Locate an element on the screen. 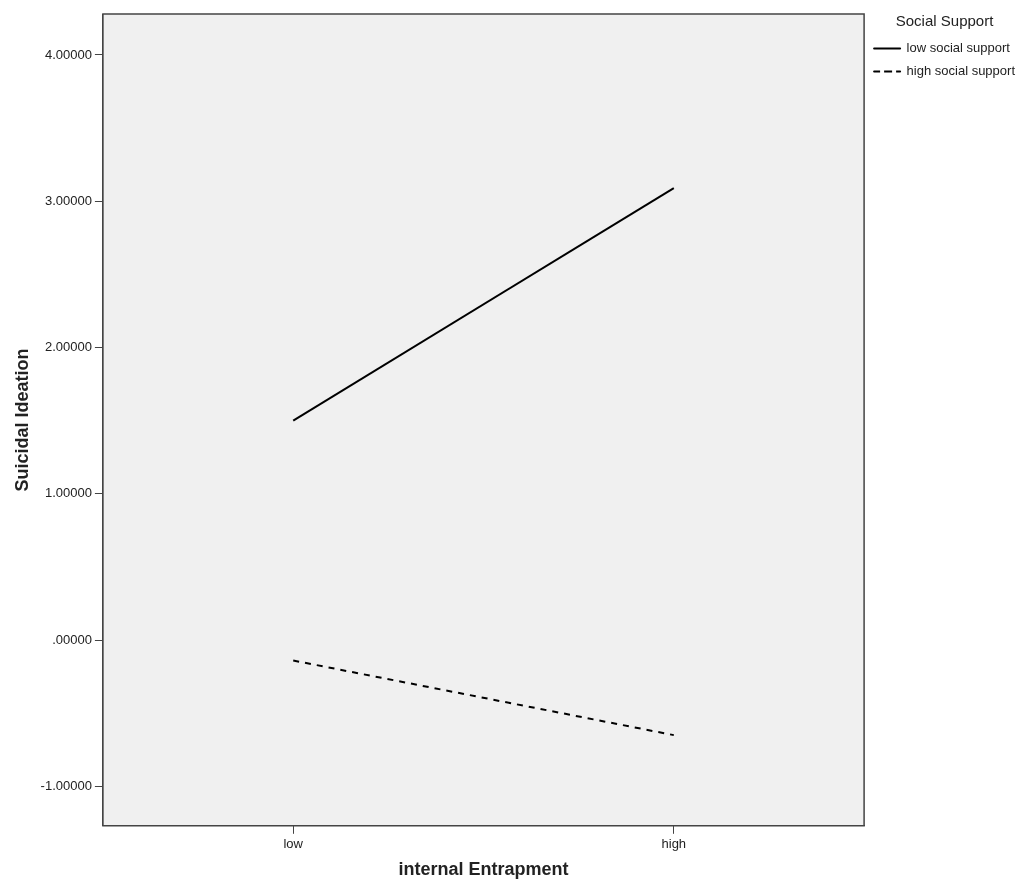 The image size is (1035, 895). x-axis-title: internal Entrapment is located at coordinates (483, 869).